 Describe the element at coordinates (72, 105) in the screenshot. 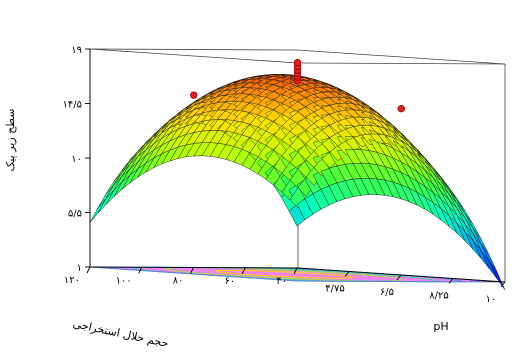

I see `z-tick-label: ۱۴/۵` at that location.